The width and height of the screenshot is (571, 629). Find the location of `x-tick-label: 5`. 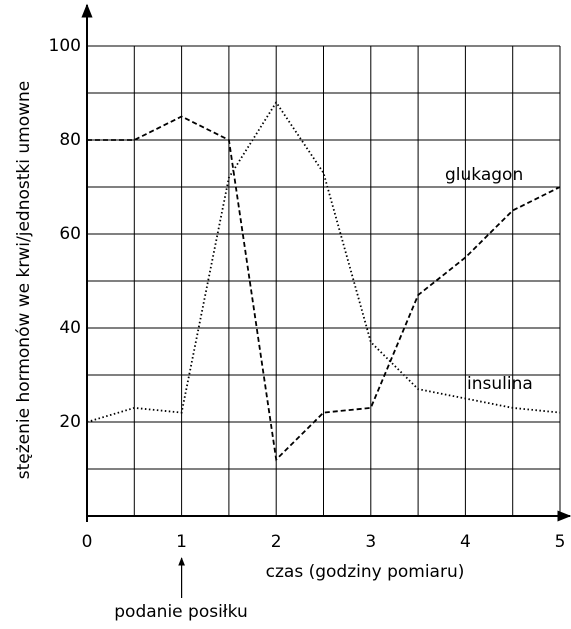

x-tick-label: 5 is located at coordinates (560, 542).